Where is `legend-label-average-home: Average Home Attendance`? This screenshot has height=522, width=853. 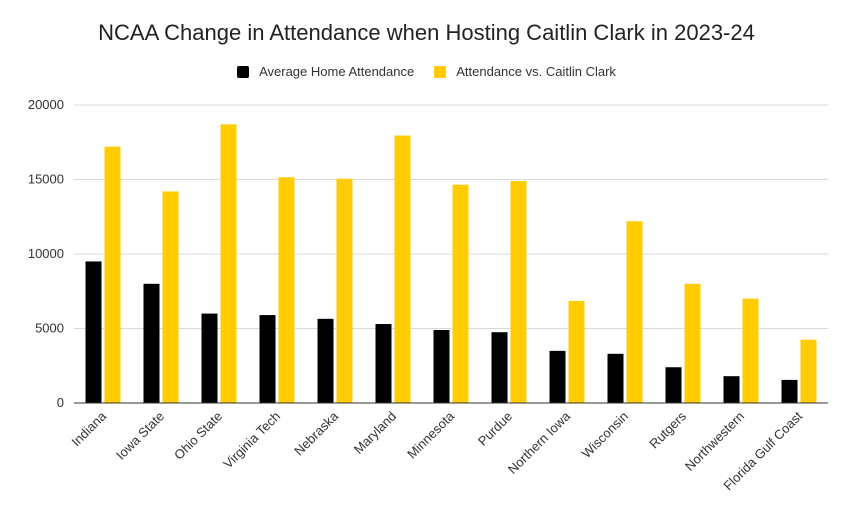 legend-label-average-home: Average Home Attendance is located at coordinates (337, 71).